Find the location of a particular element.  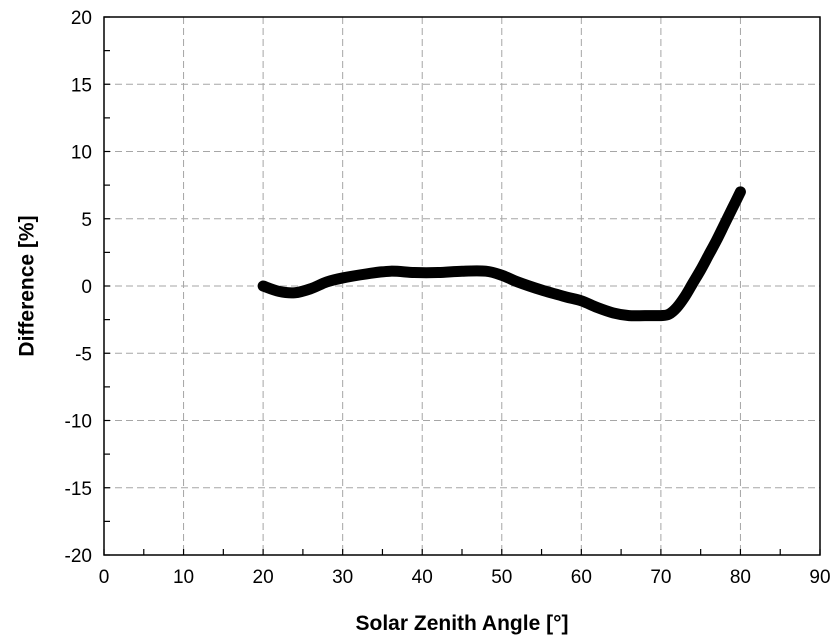

x-tick-label: 70 is located at coordinates (660, 577).